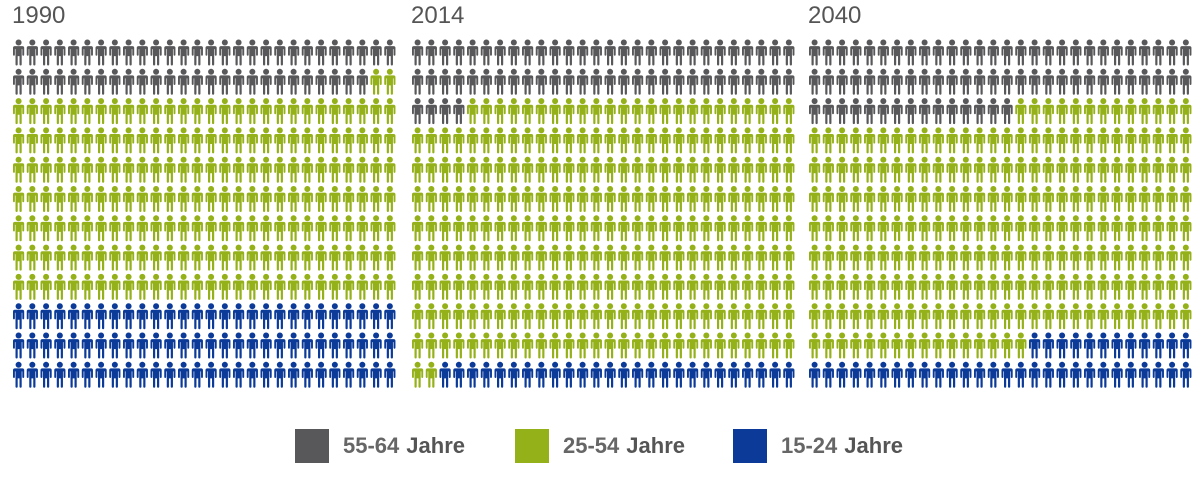 Image resolution: width=1200 pixels, height=478 pixels. I want to click on panel-title: 2040, so click(835, 15).